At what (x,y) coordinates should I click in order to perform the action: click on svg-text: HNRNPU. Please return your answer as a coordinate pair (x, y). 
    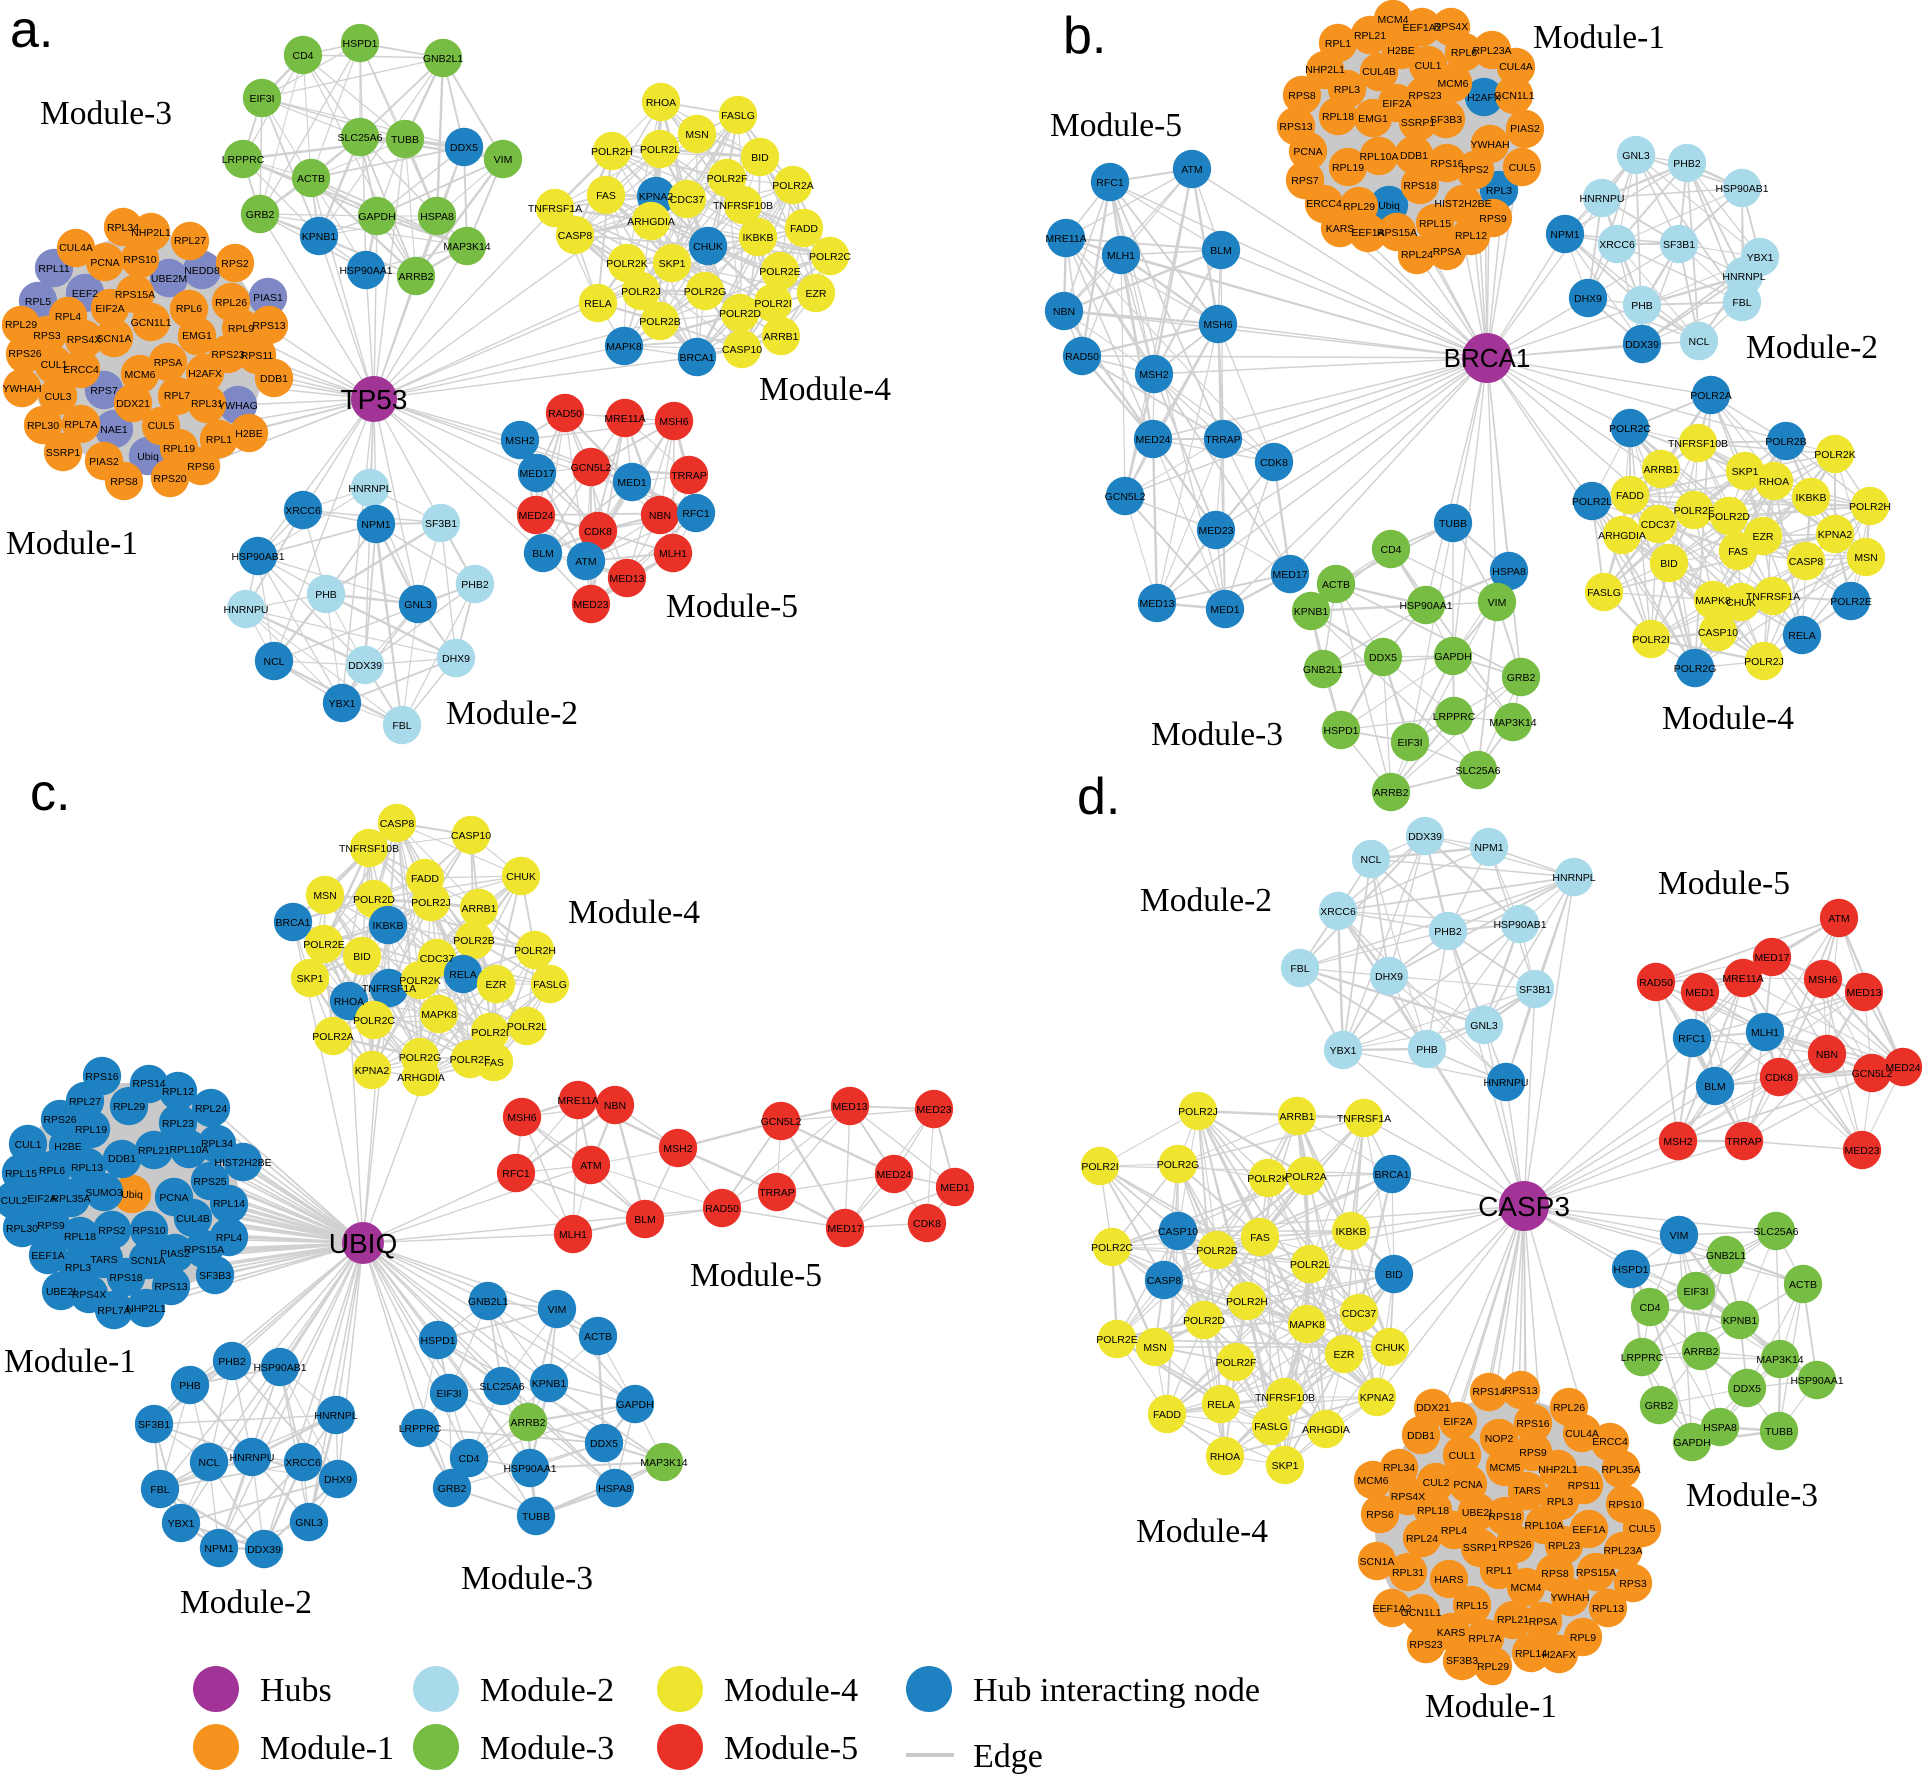
    Looking at the image, I should click on (1602, 199).